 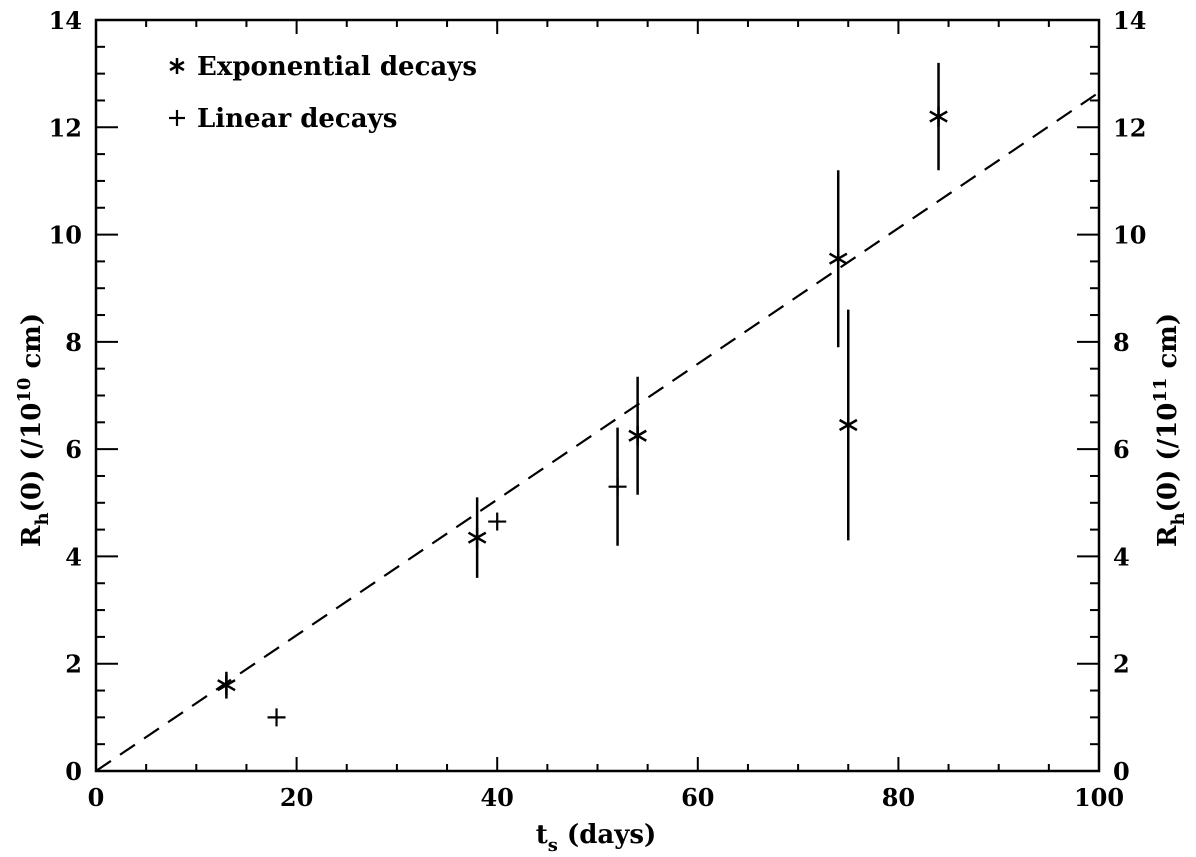 What do you see at coordinates (65, 235) in the screenshot?
I see `y-tick-label-left: 10` at bounding box center [65, 235].